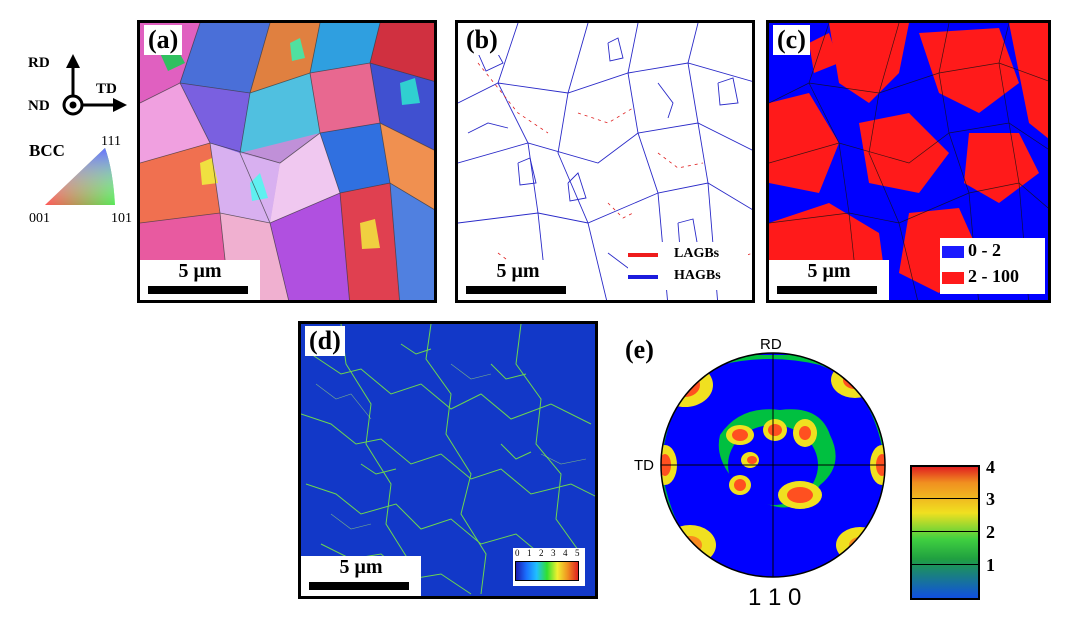 The height and width of the screenshot is (623, 1076). I want to click on kam-tick-0: 0, so click(517, 553).